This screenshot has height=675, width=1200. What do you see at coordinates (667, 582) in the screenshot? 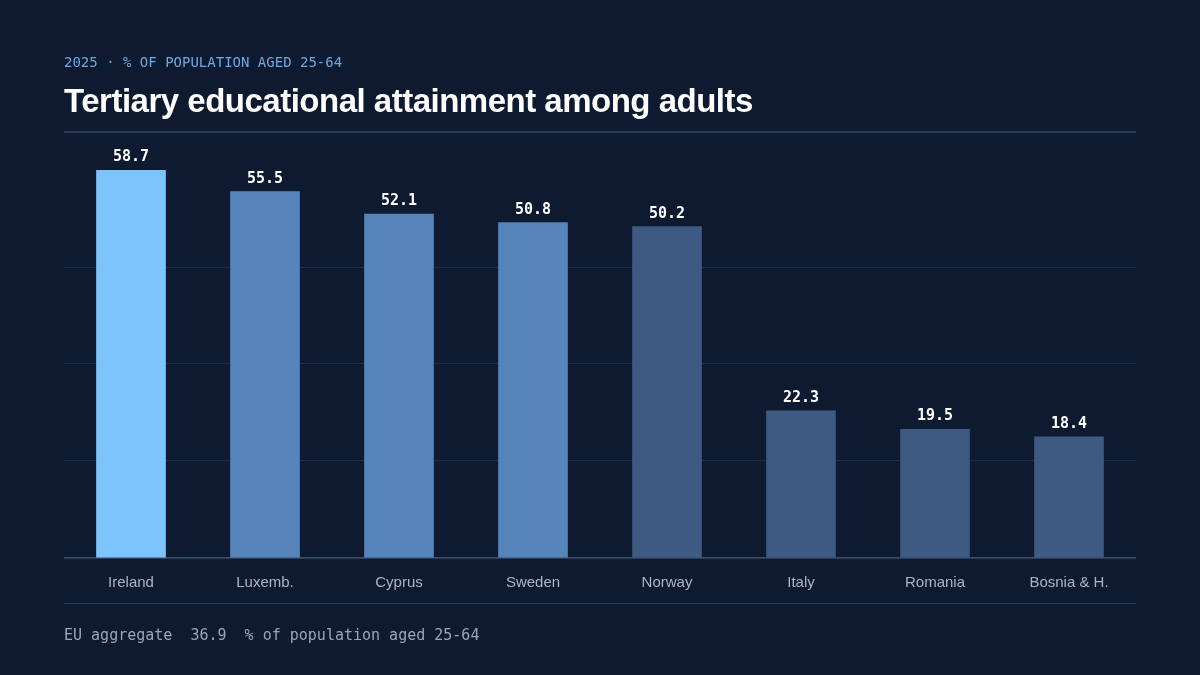
I see `x-tick-label: Norway` at bounding box center [667, 582].